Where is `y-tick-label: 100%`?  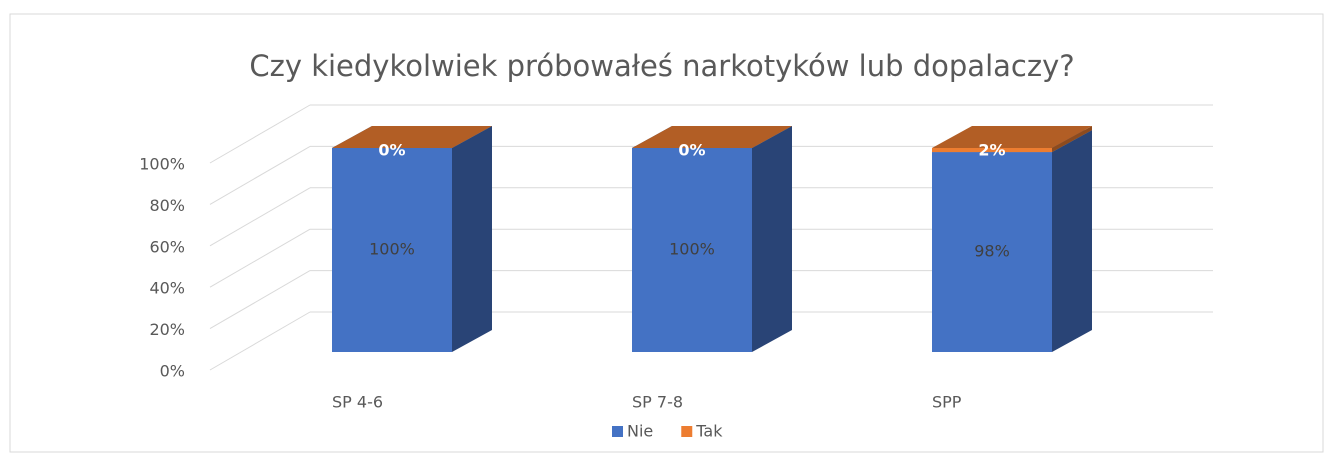 y-tick-label: 100% is located at coordinates (162, 164).